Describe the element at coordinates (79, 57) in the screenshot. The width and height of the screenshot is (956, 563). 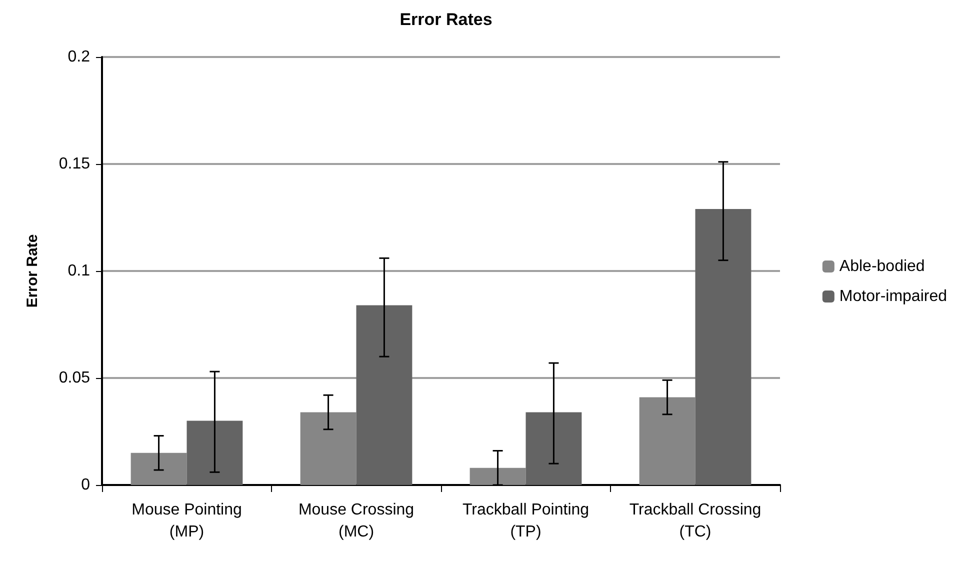
I see `y-tick-label: 0.2` at that location.